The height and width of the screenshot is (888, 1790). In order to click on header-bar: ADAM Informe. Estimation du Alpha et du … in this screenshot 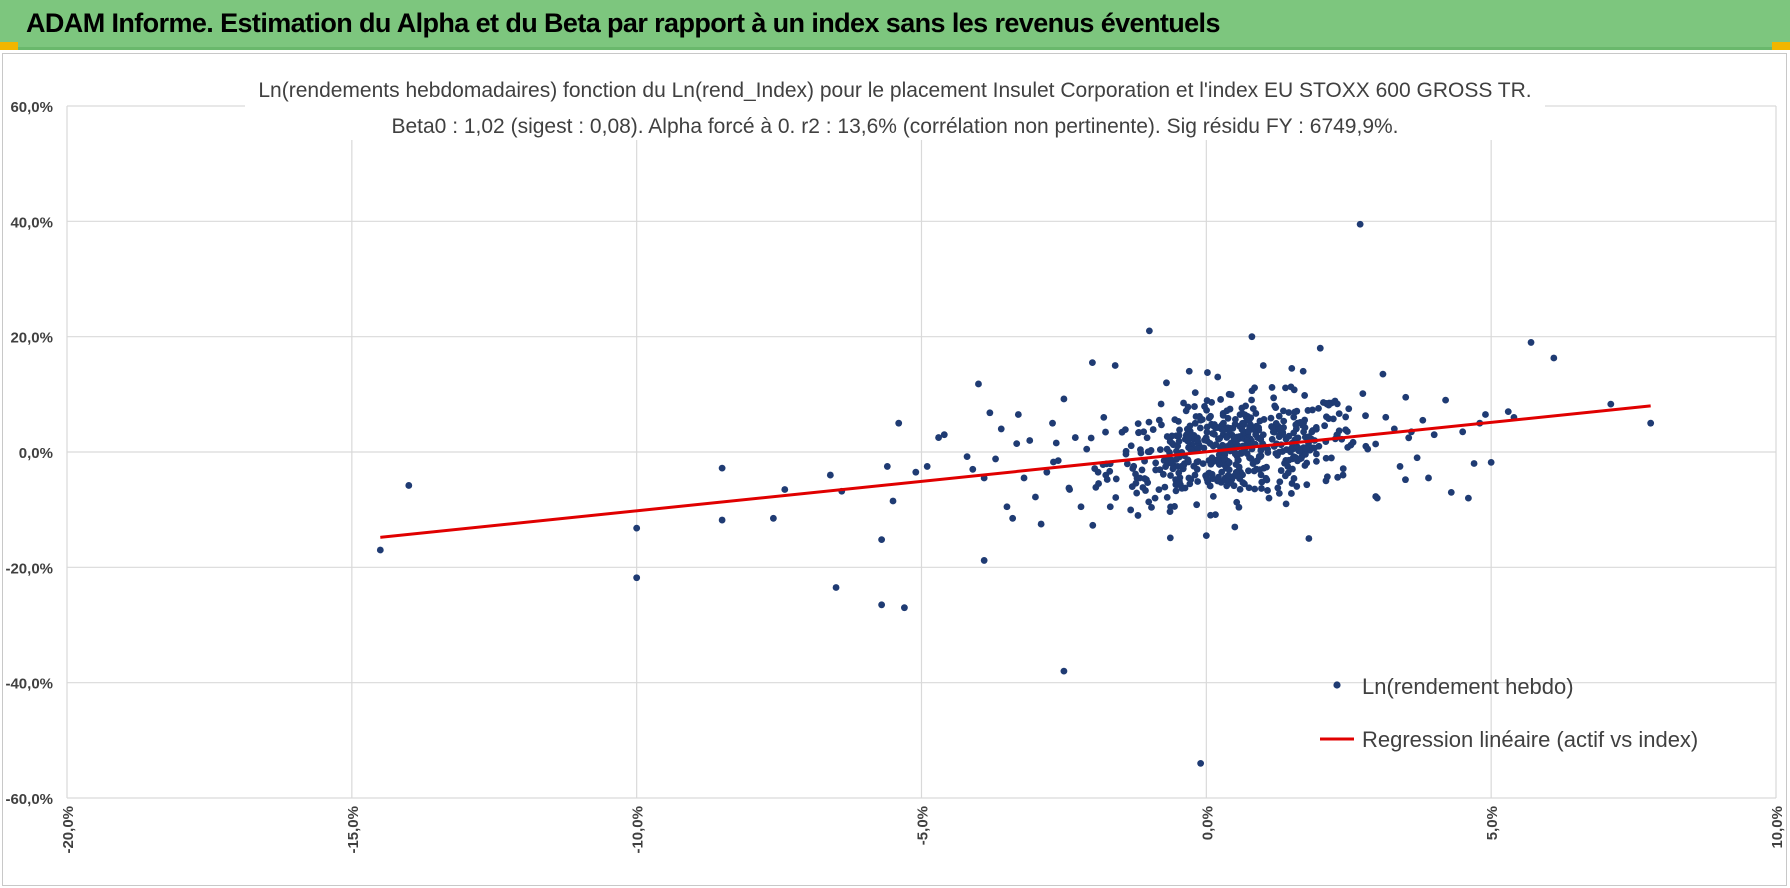, I will do `click(895, 25)`.